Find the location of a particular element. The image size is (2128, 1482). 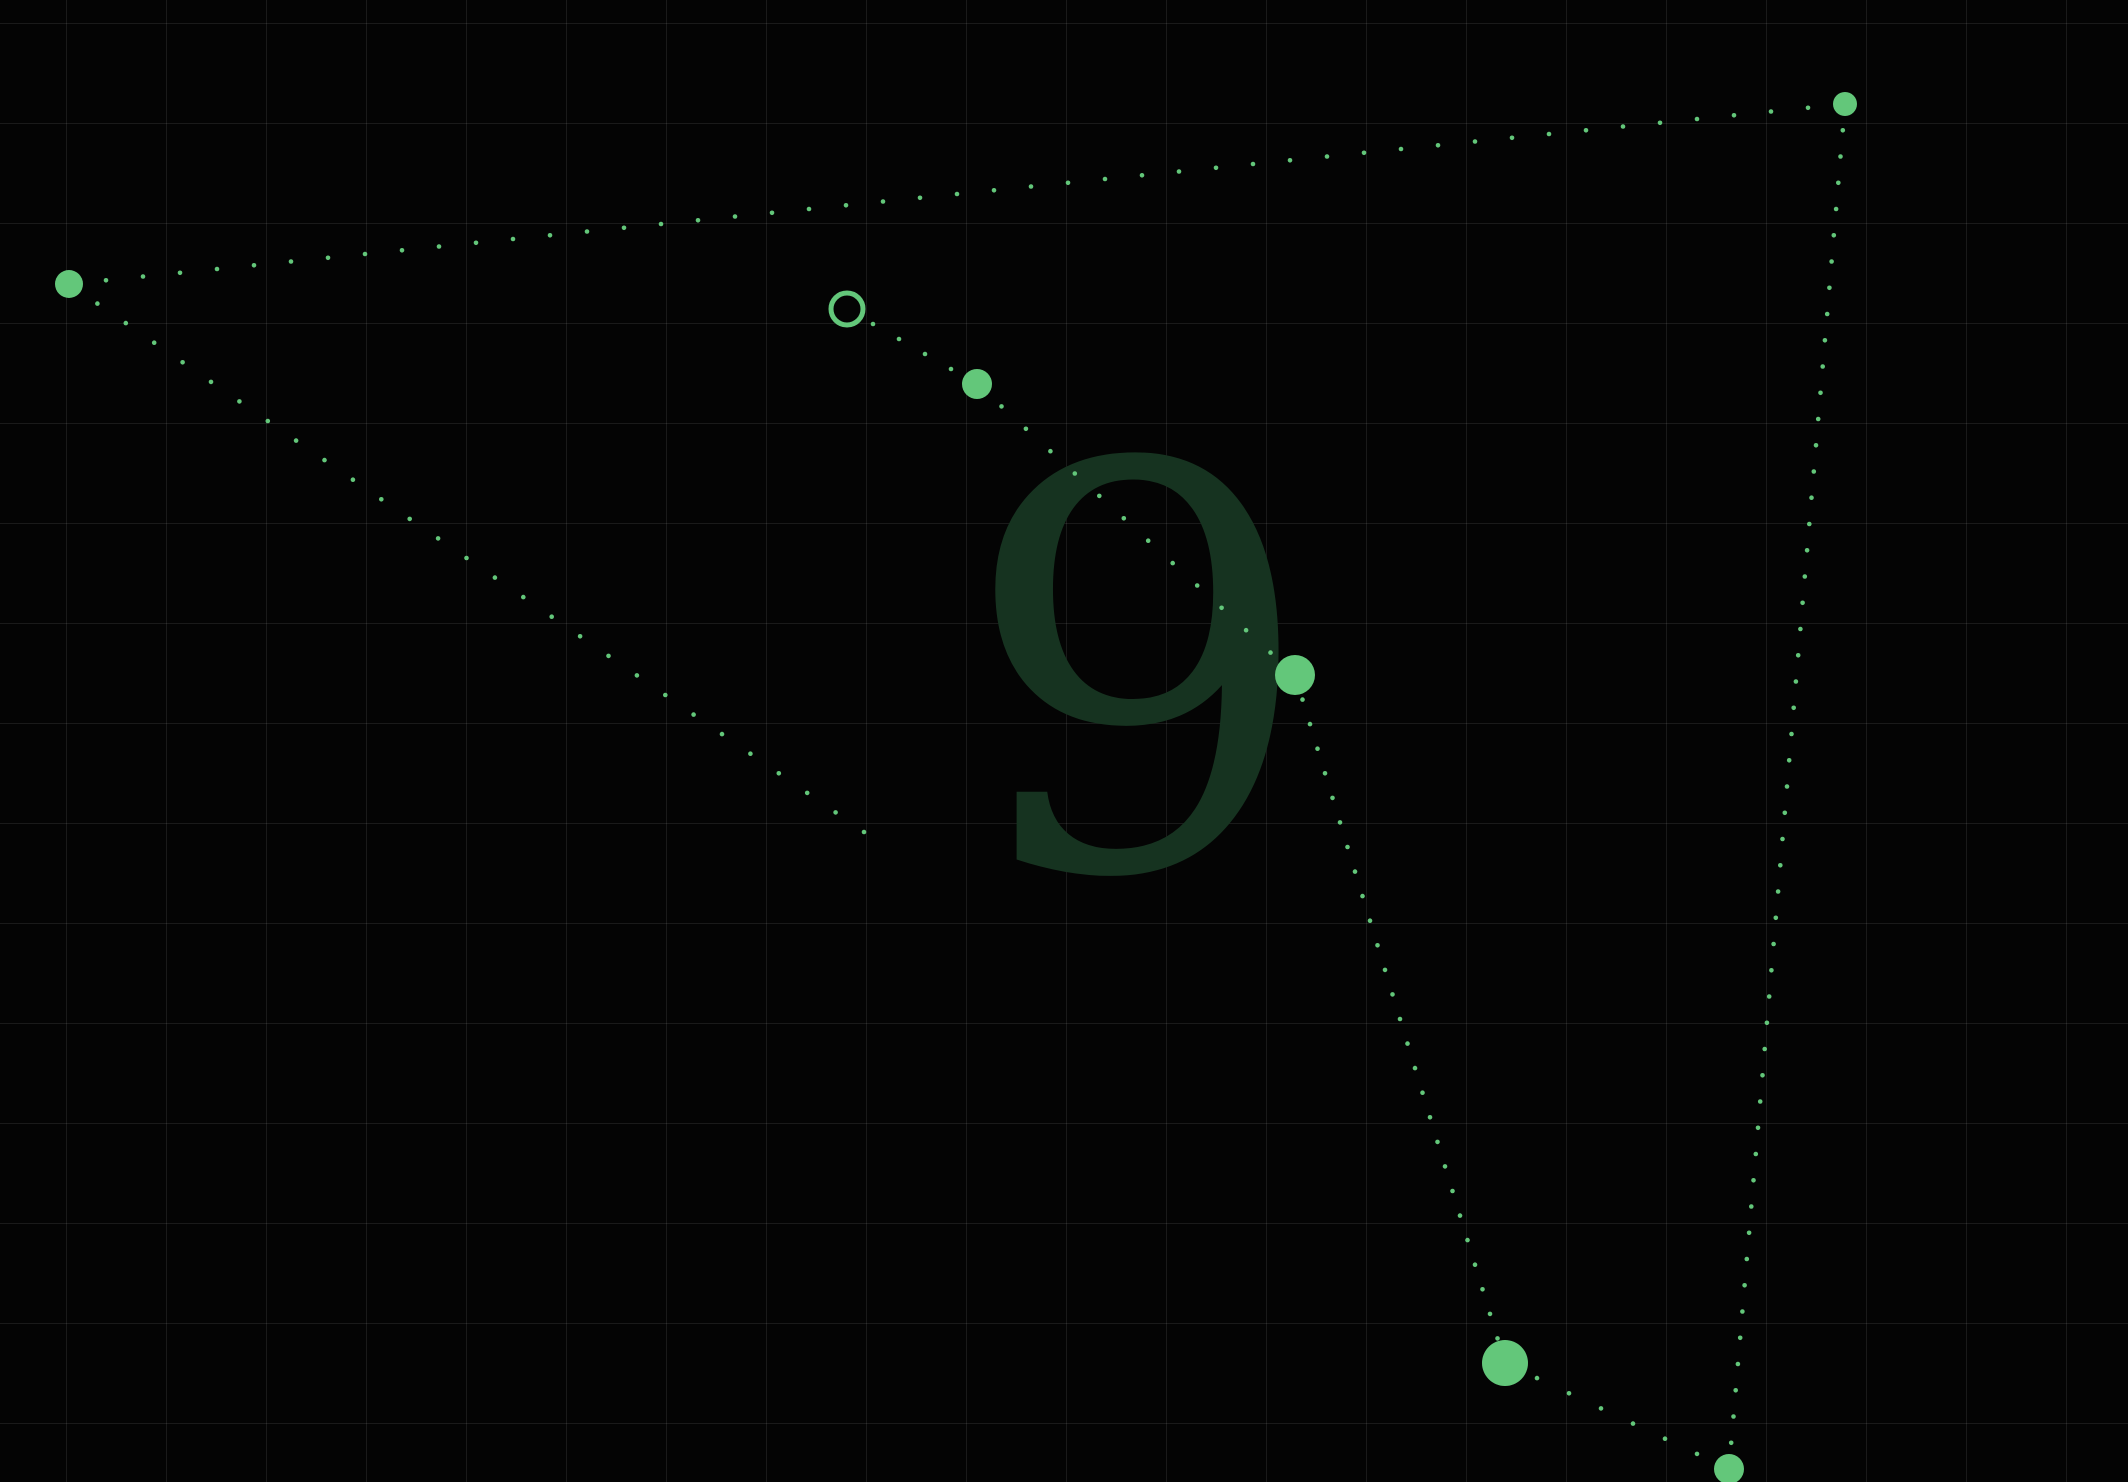

start-node is located at coordinates (847, 309).